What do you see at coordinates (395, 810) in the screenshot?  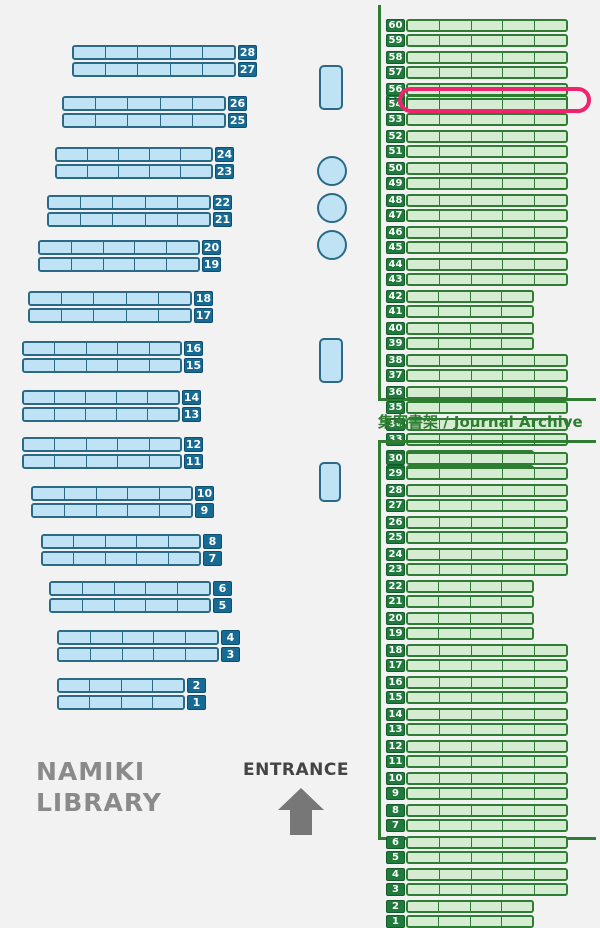 I see `archive-badge-8: 8` at bounding box center [395, 810].